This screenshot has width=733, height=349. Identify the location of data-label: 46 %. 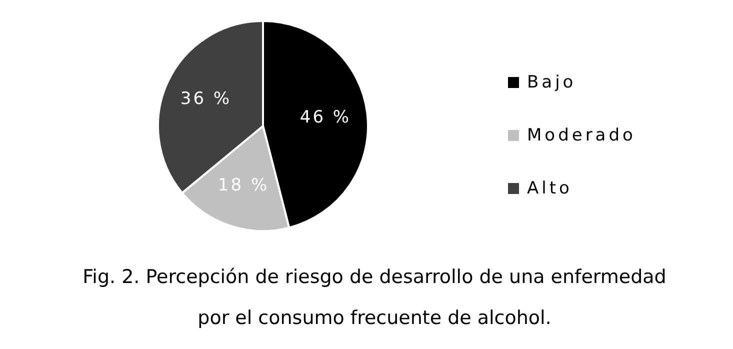
(326, 118).